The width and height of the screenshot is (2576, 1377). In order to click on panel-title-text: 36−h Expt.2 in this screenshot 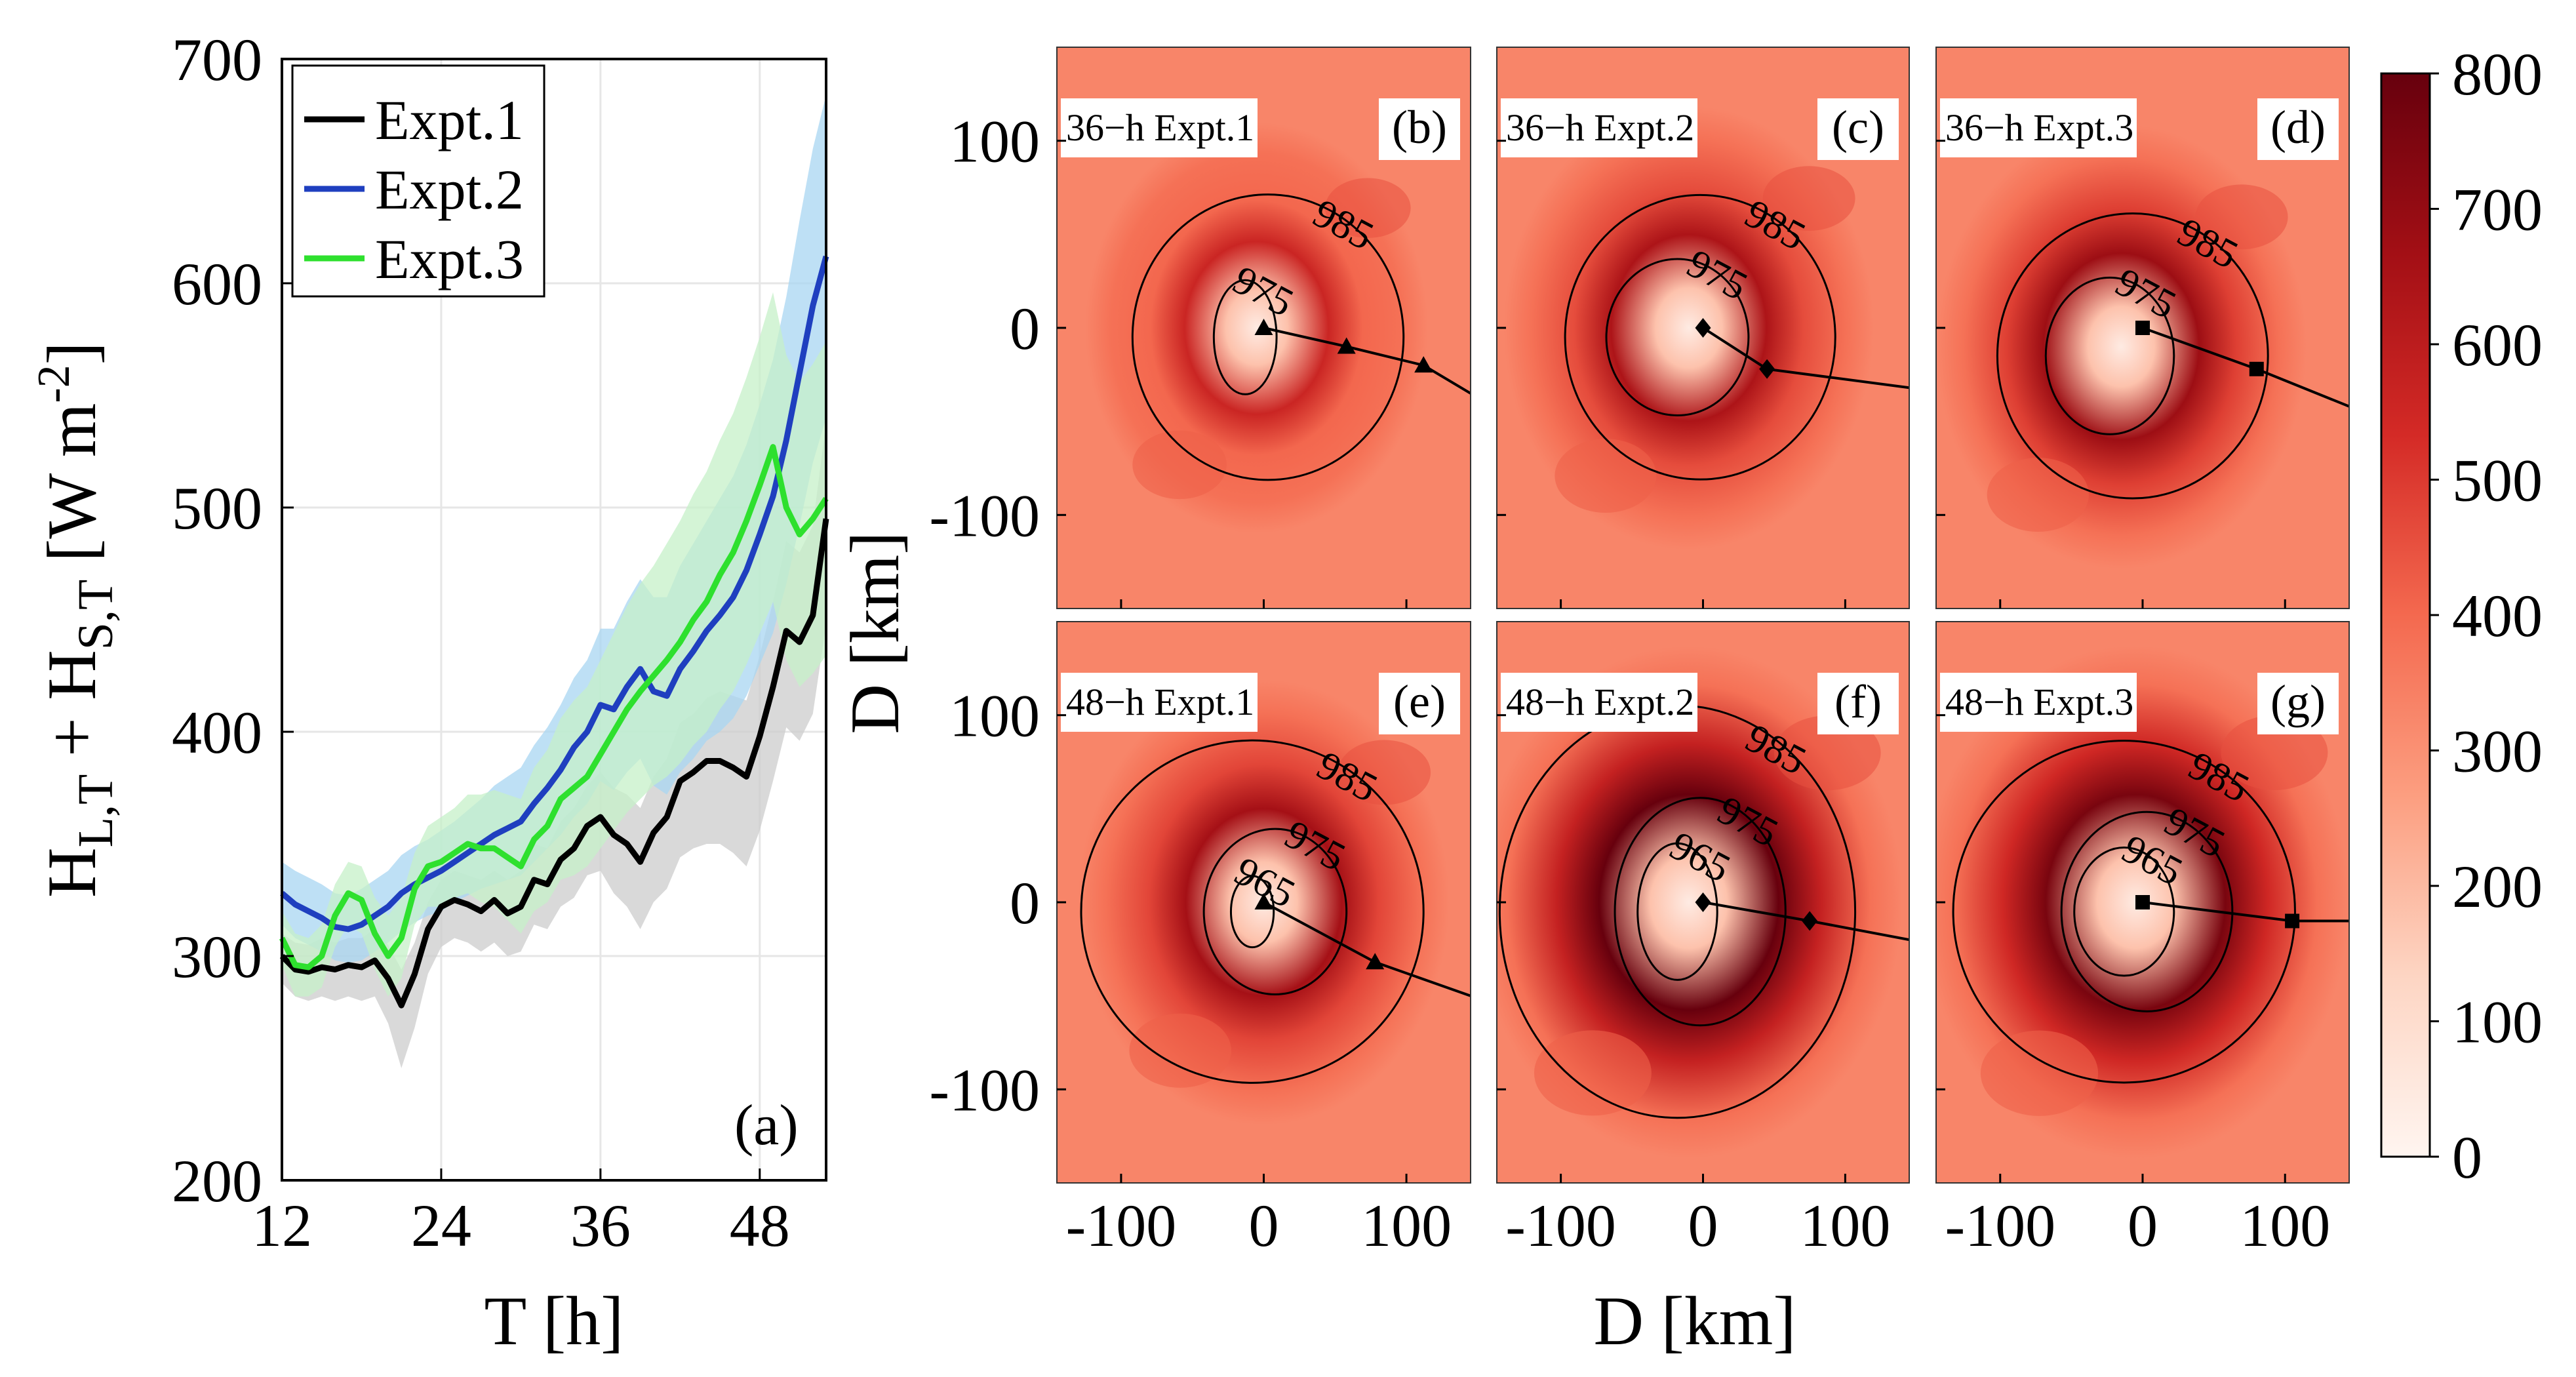, I will do `click(1600, 127)`.